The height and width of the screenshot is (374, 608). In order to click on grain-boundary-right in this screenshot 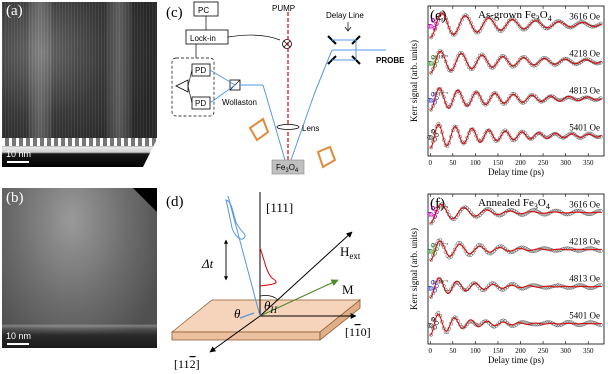, I will do `click(119, 72)`.